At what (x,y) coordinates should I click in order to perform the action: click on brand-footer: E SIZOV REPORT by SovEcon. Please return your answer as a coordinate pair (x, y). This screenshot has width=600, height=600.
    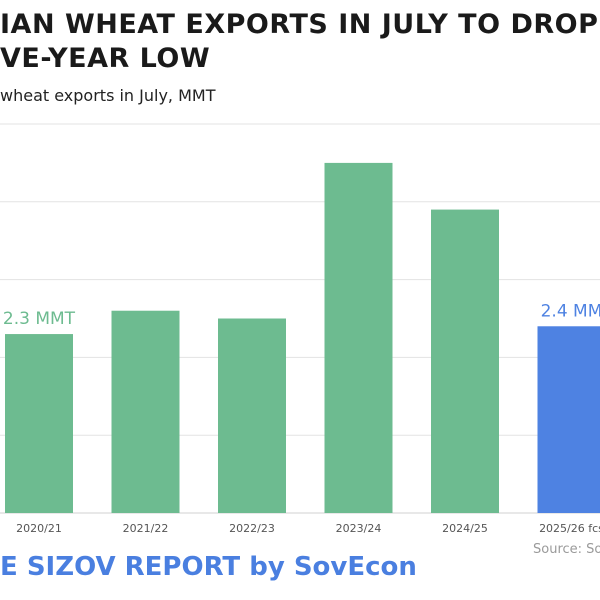
    Looking at the image, I should click on (208, 567).